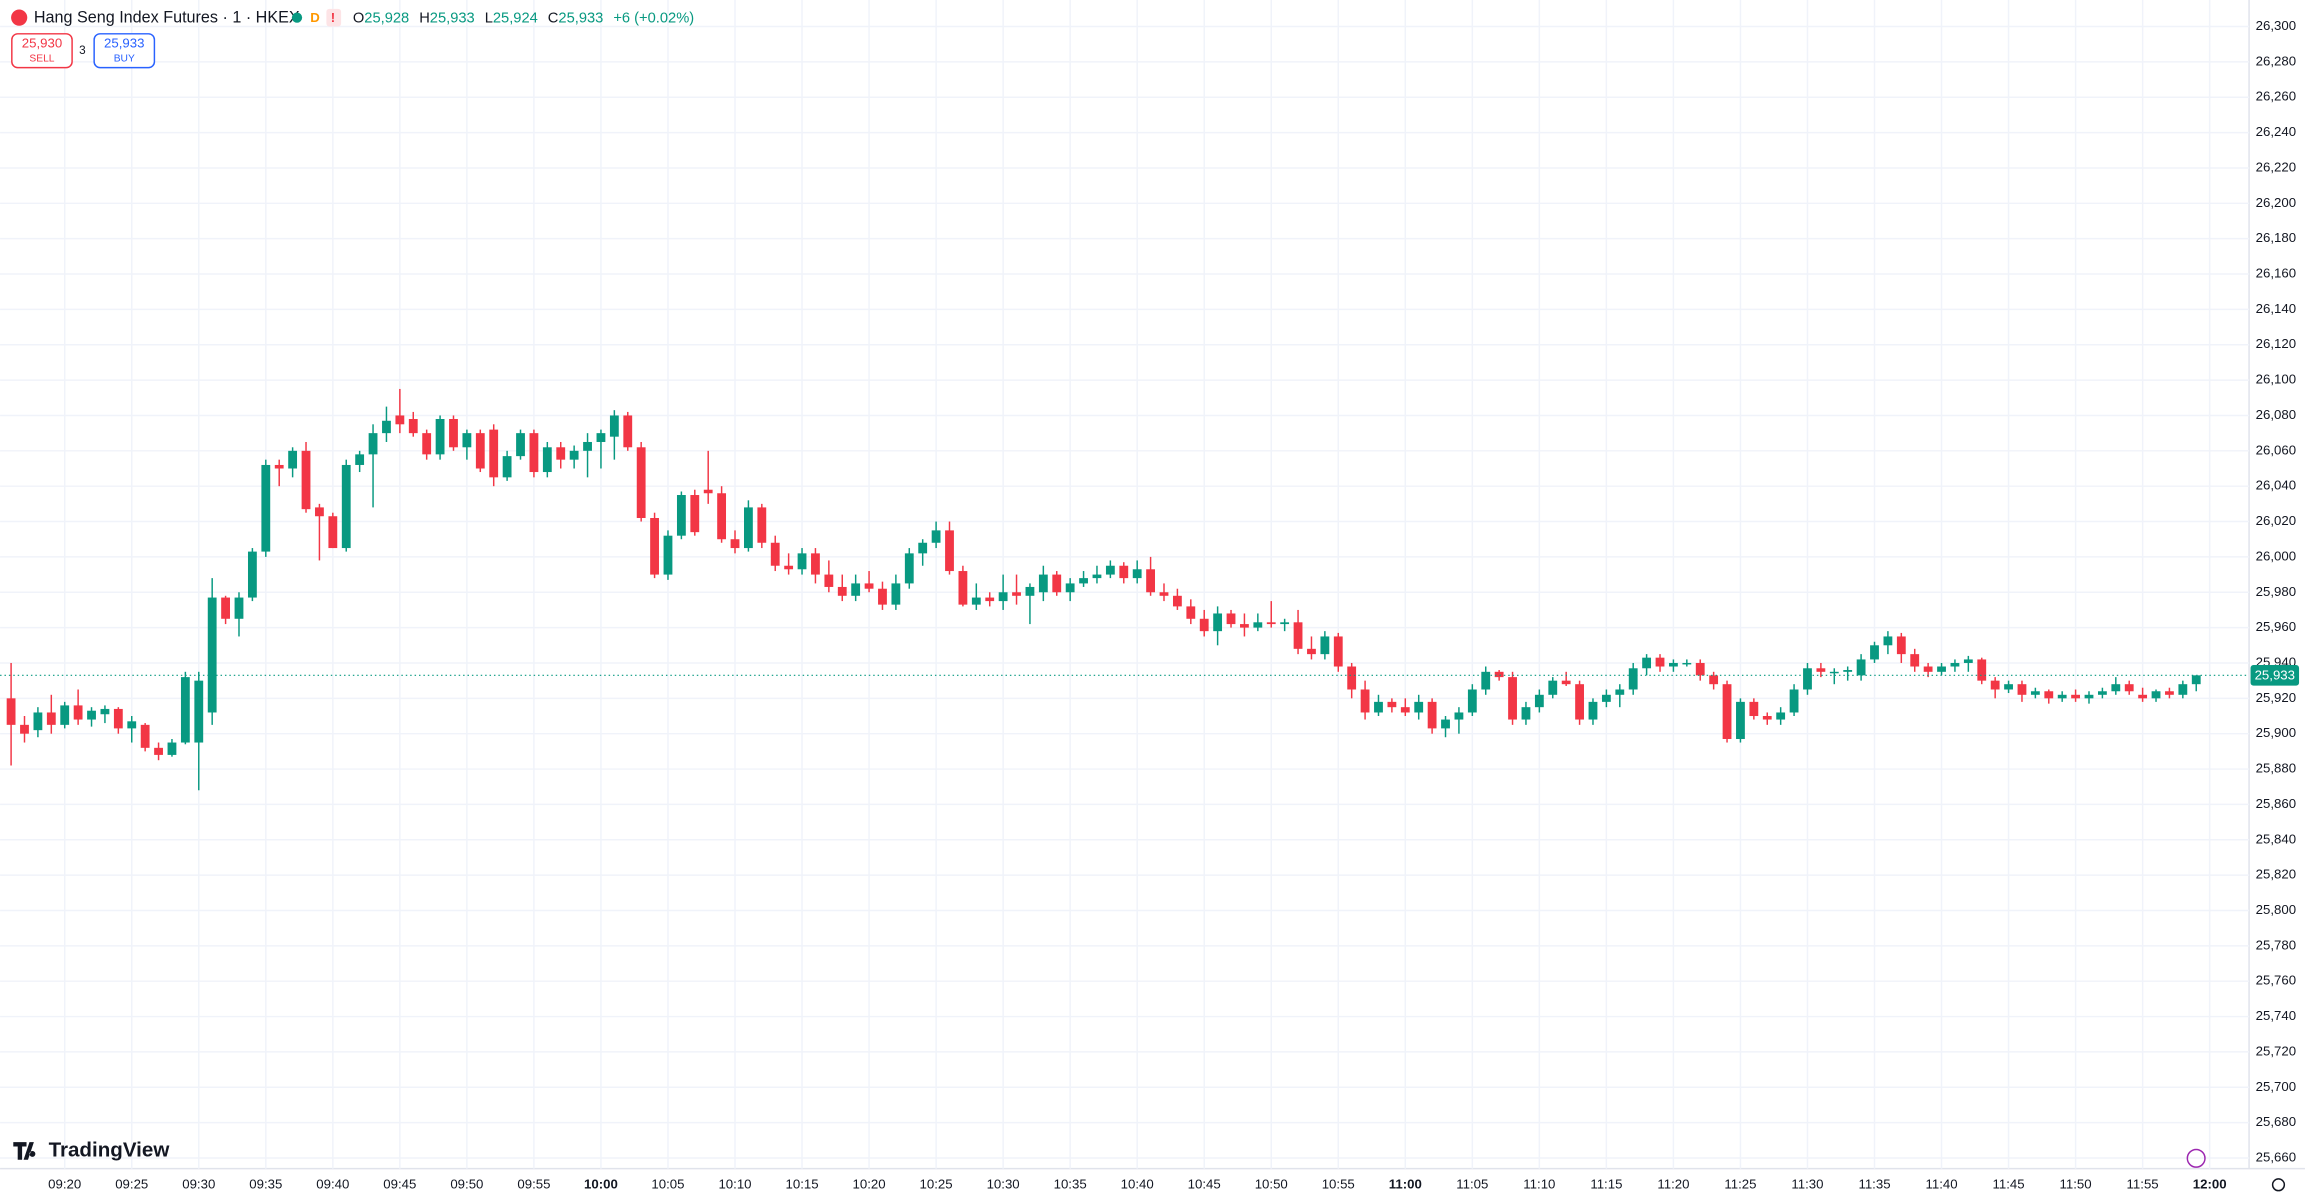 This screenshot has height=1198, width=2305. What do you see at coordinates (2276, 838) in the screenshot?
I see `y-tick-label: 25,840` at bounding box center [2276, 838].